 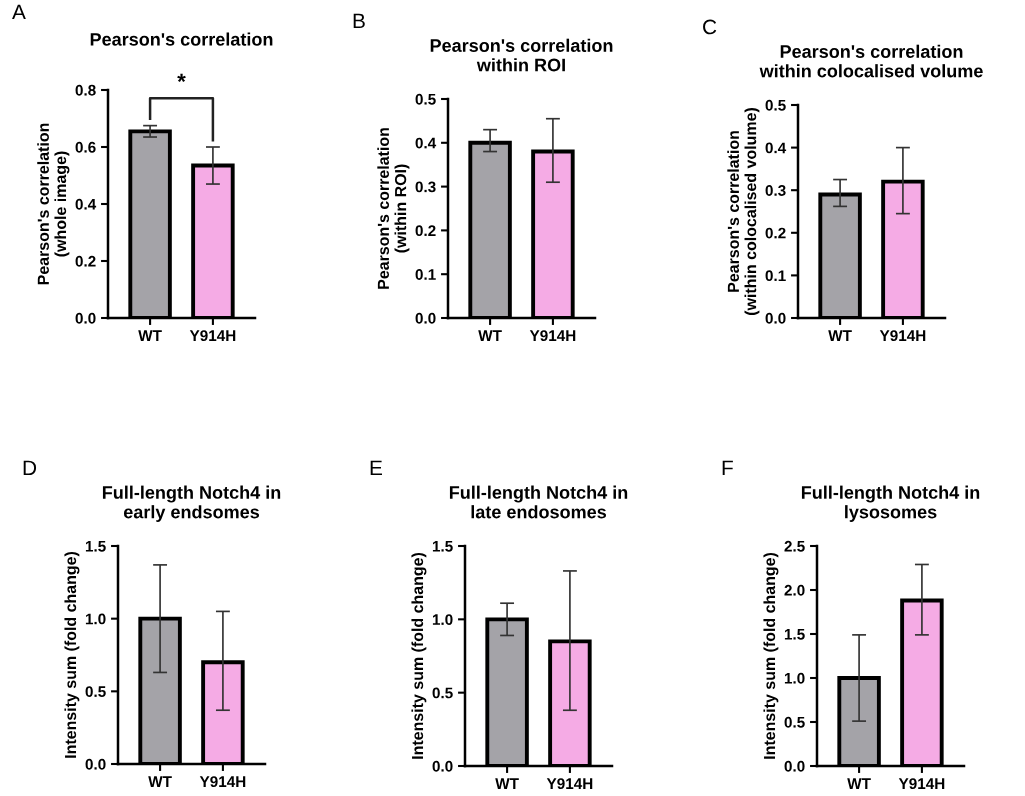 What do you see at coordinates (521, 55) in the screenshot?
I see `chart-title: Pearson's correlation within ROI` at bounding box center [521, 55].